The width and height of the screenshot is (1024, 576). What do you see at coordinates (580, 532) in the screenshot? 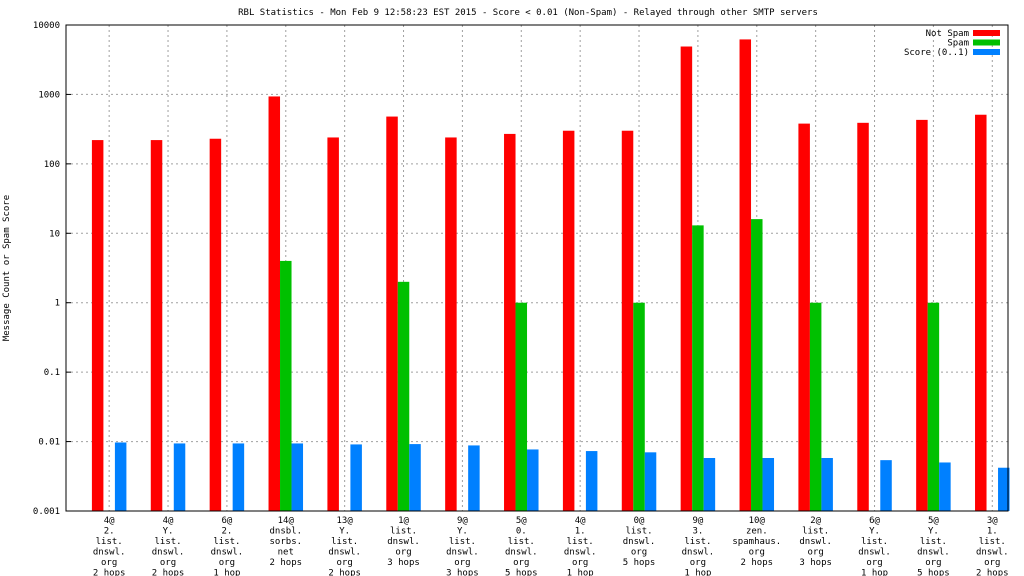
I see `x-tick-label: 1.` at bounding box center [580, 532].